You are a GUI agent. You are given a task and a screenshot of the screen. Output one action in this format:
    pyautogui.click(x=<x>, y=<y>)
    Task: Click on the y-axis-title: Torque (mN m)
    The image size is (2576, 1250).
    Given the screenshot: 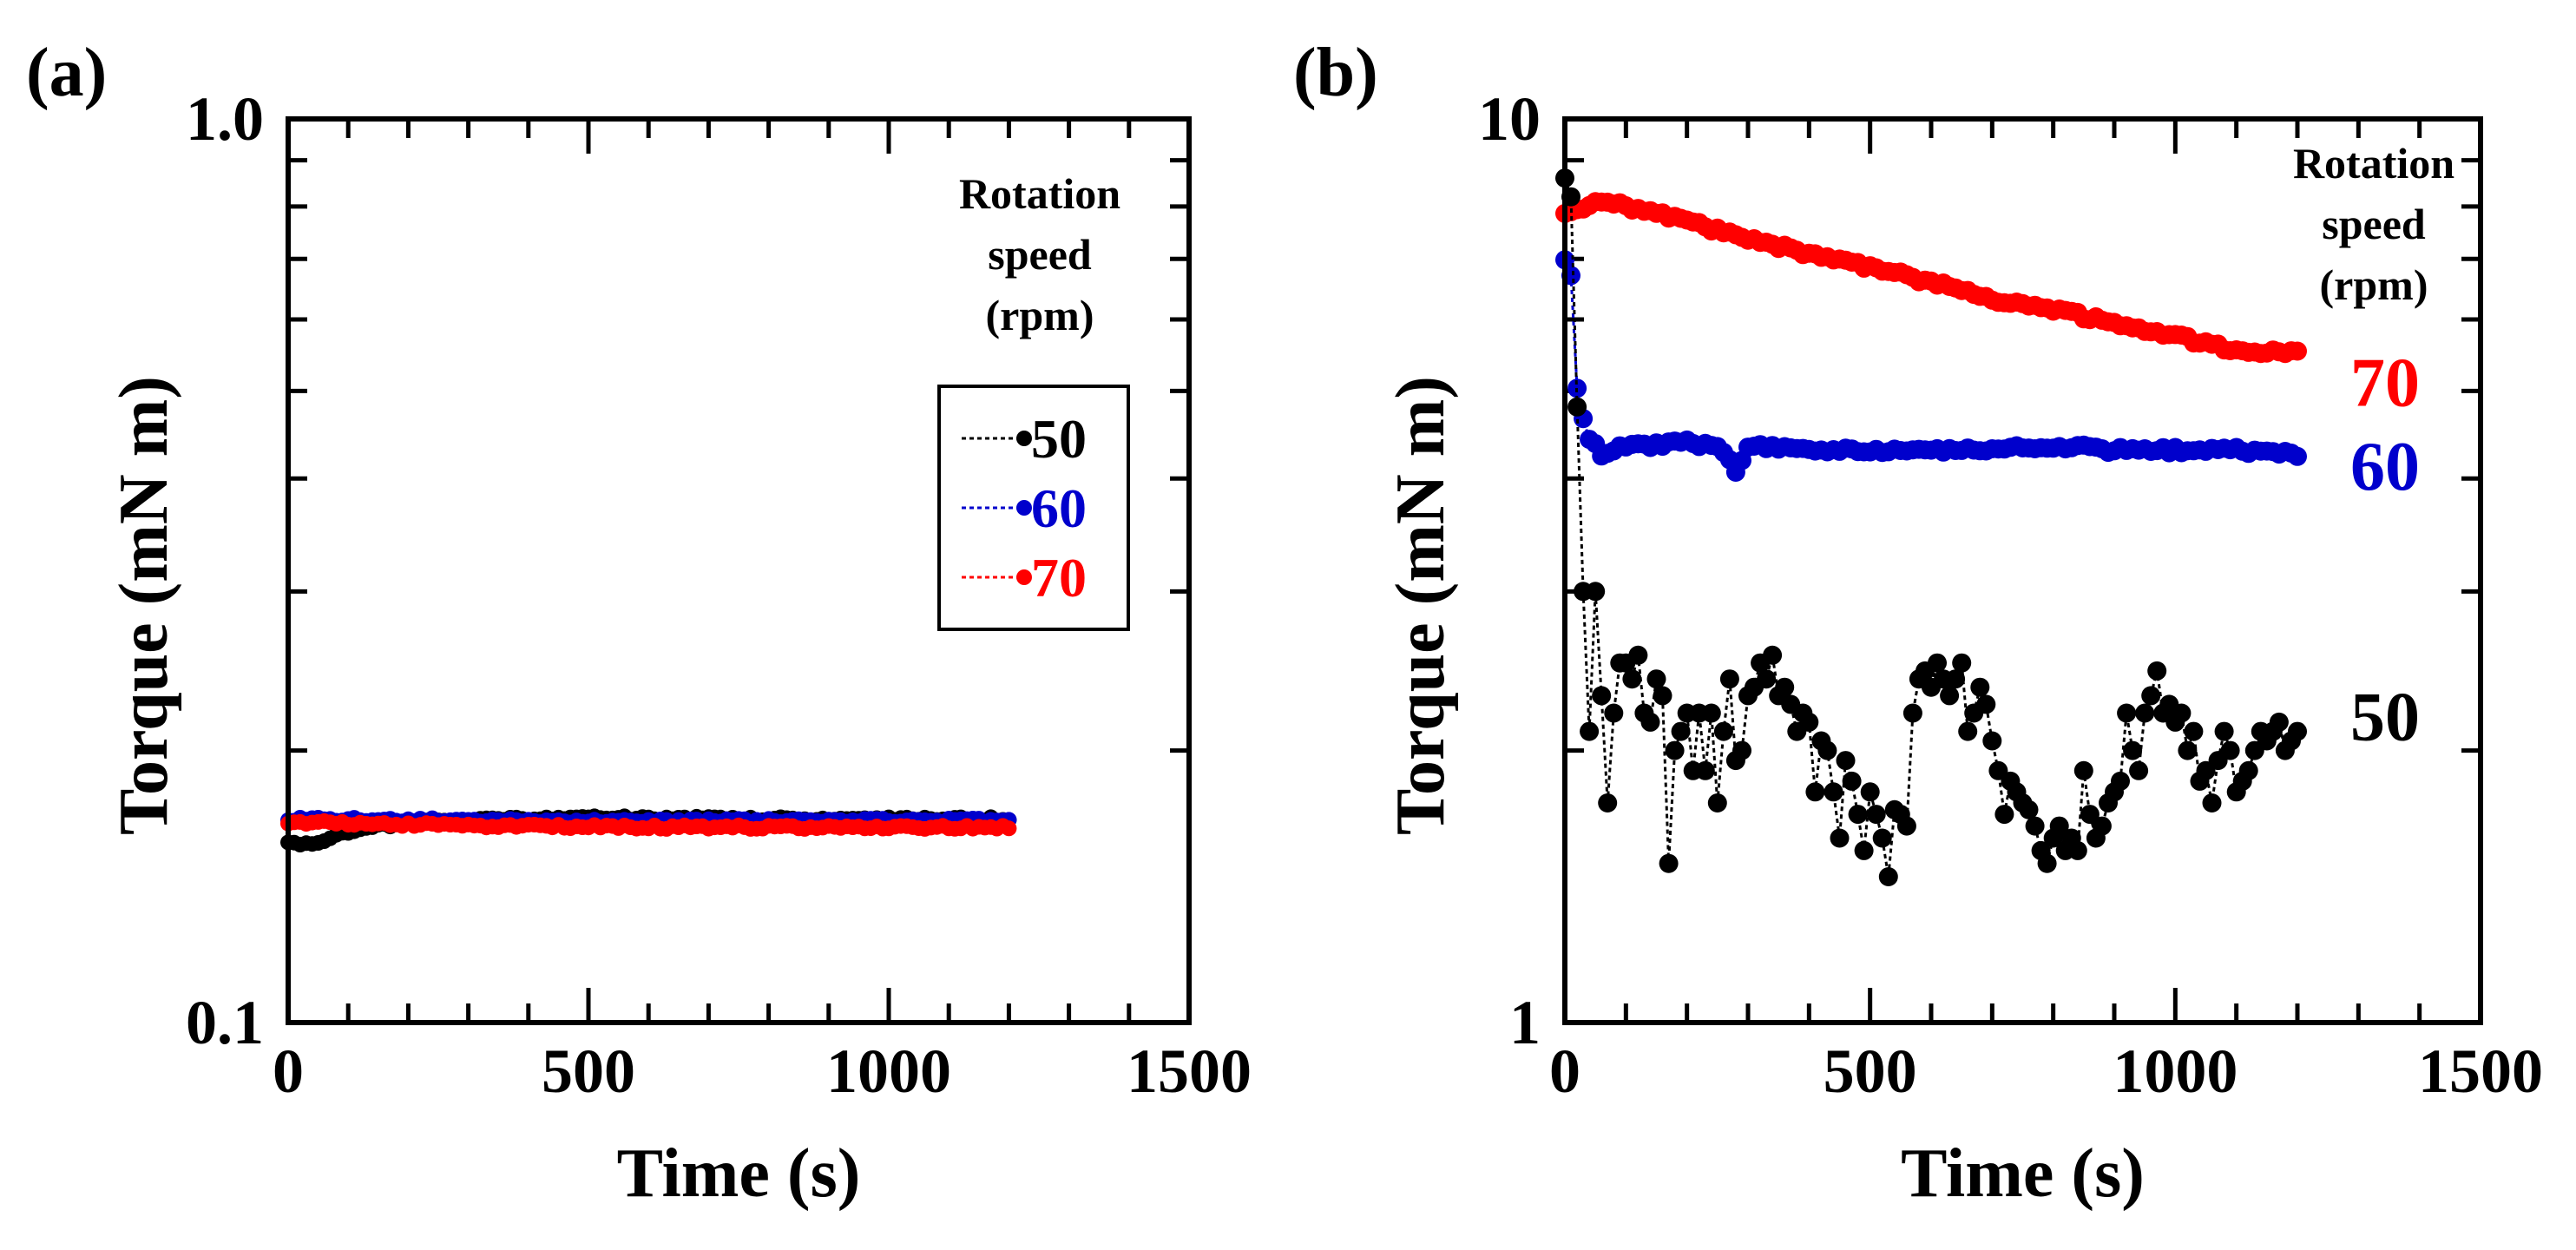 What is the action you would take?
    pyautogui.click(x=144, y=605)
    